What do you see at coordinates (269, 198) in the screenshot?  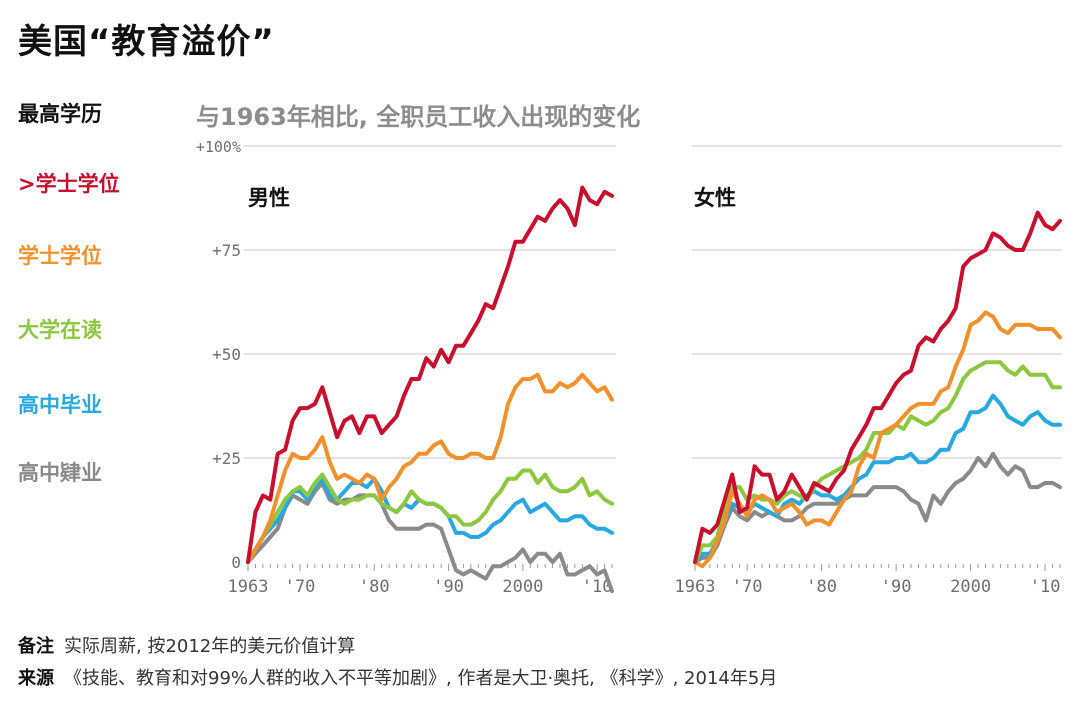 I see `panel-title: 男性` at bounding box center [269, 198].